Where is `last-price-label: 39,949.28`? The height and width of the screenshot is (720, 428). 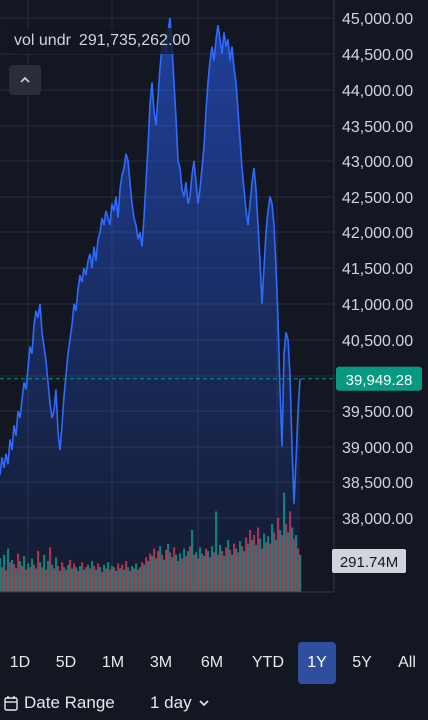
last-price-label: 39,949.28 is located at coordinates (379, 380).